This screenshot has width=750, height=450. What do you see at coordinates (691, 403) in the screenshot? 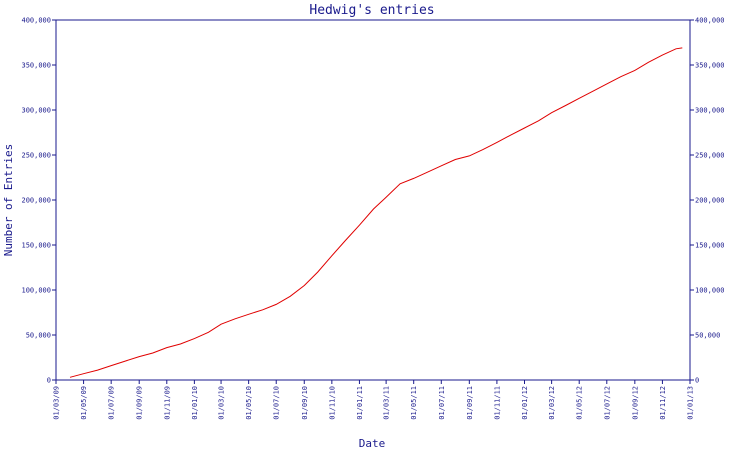
I see `x-tick-label: 01/01/13` at bounding box center [691, 403].